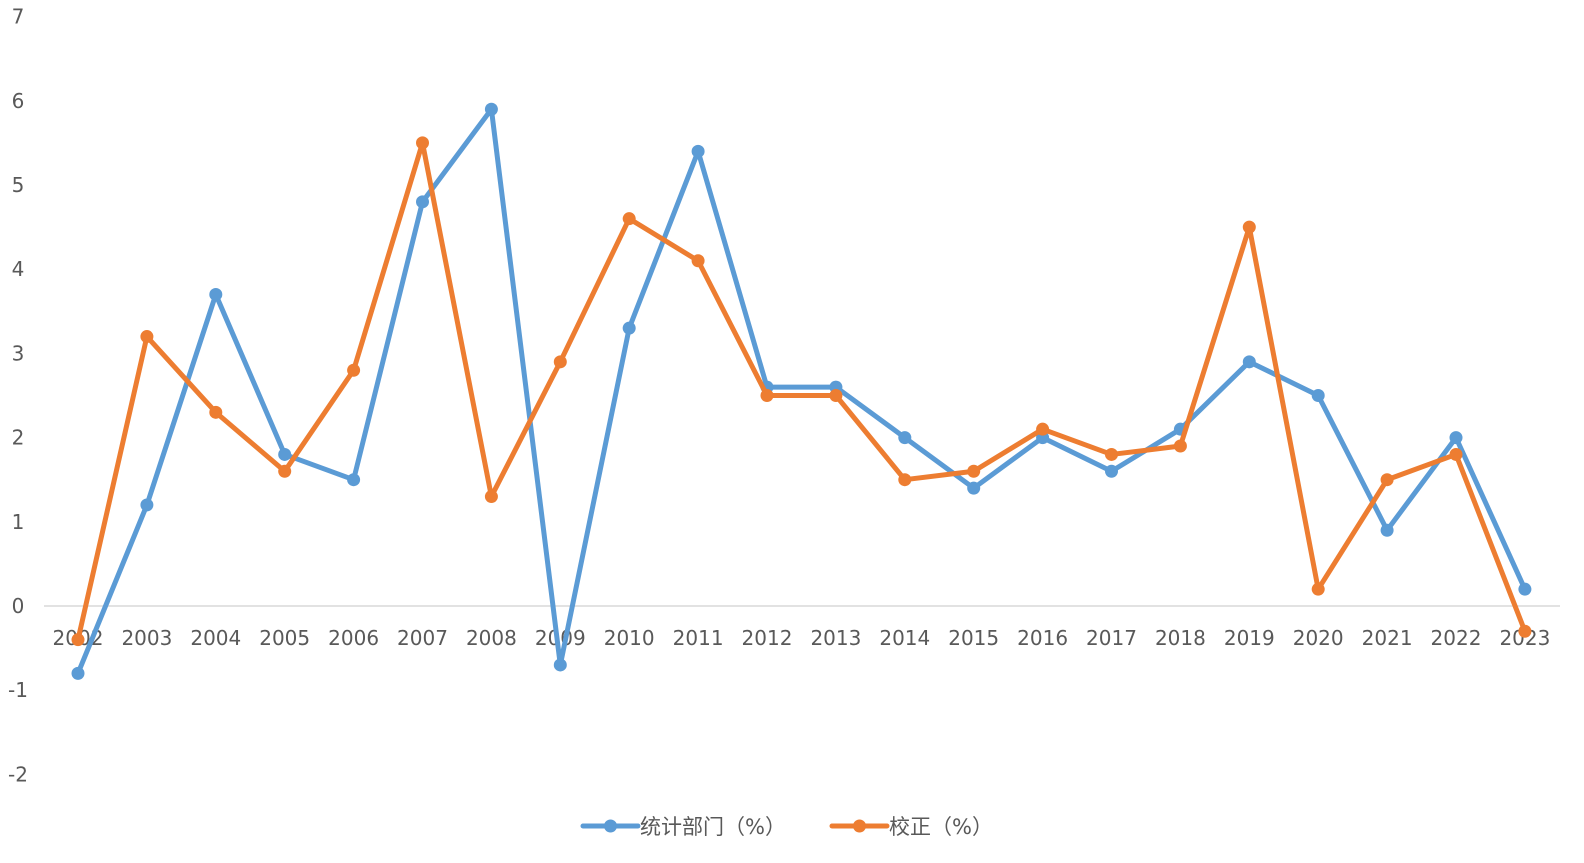 This screenshot has width=1584, height=863. Describe the element at coordinates (713, 827) in the screenshot. I see `legend-label: 统计部门（%）` at that location.